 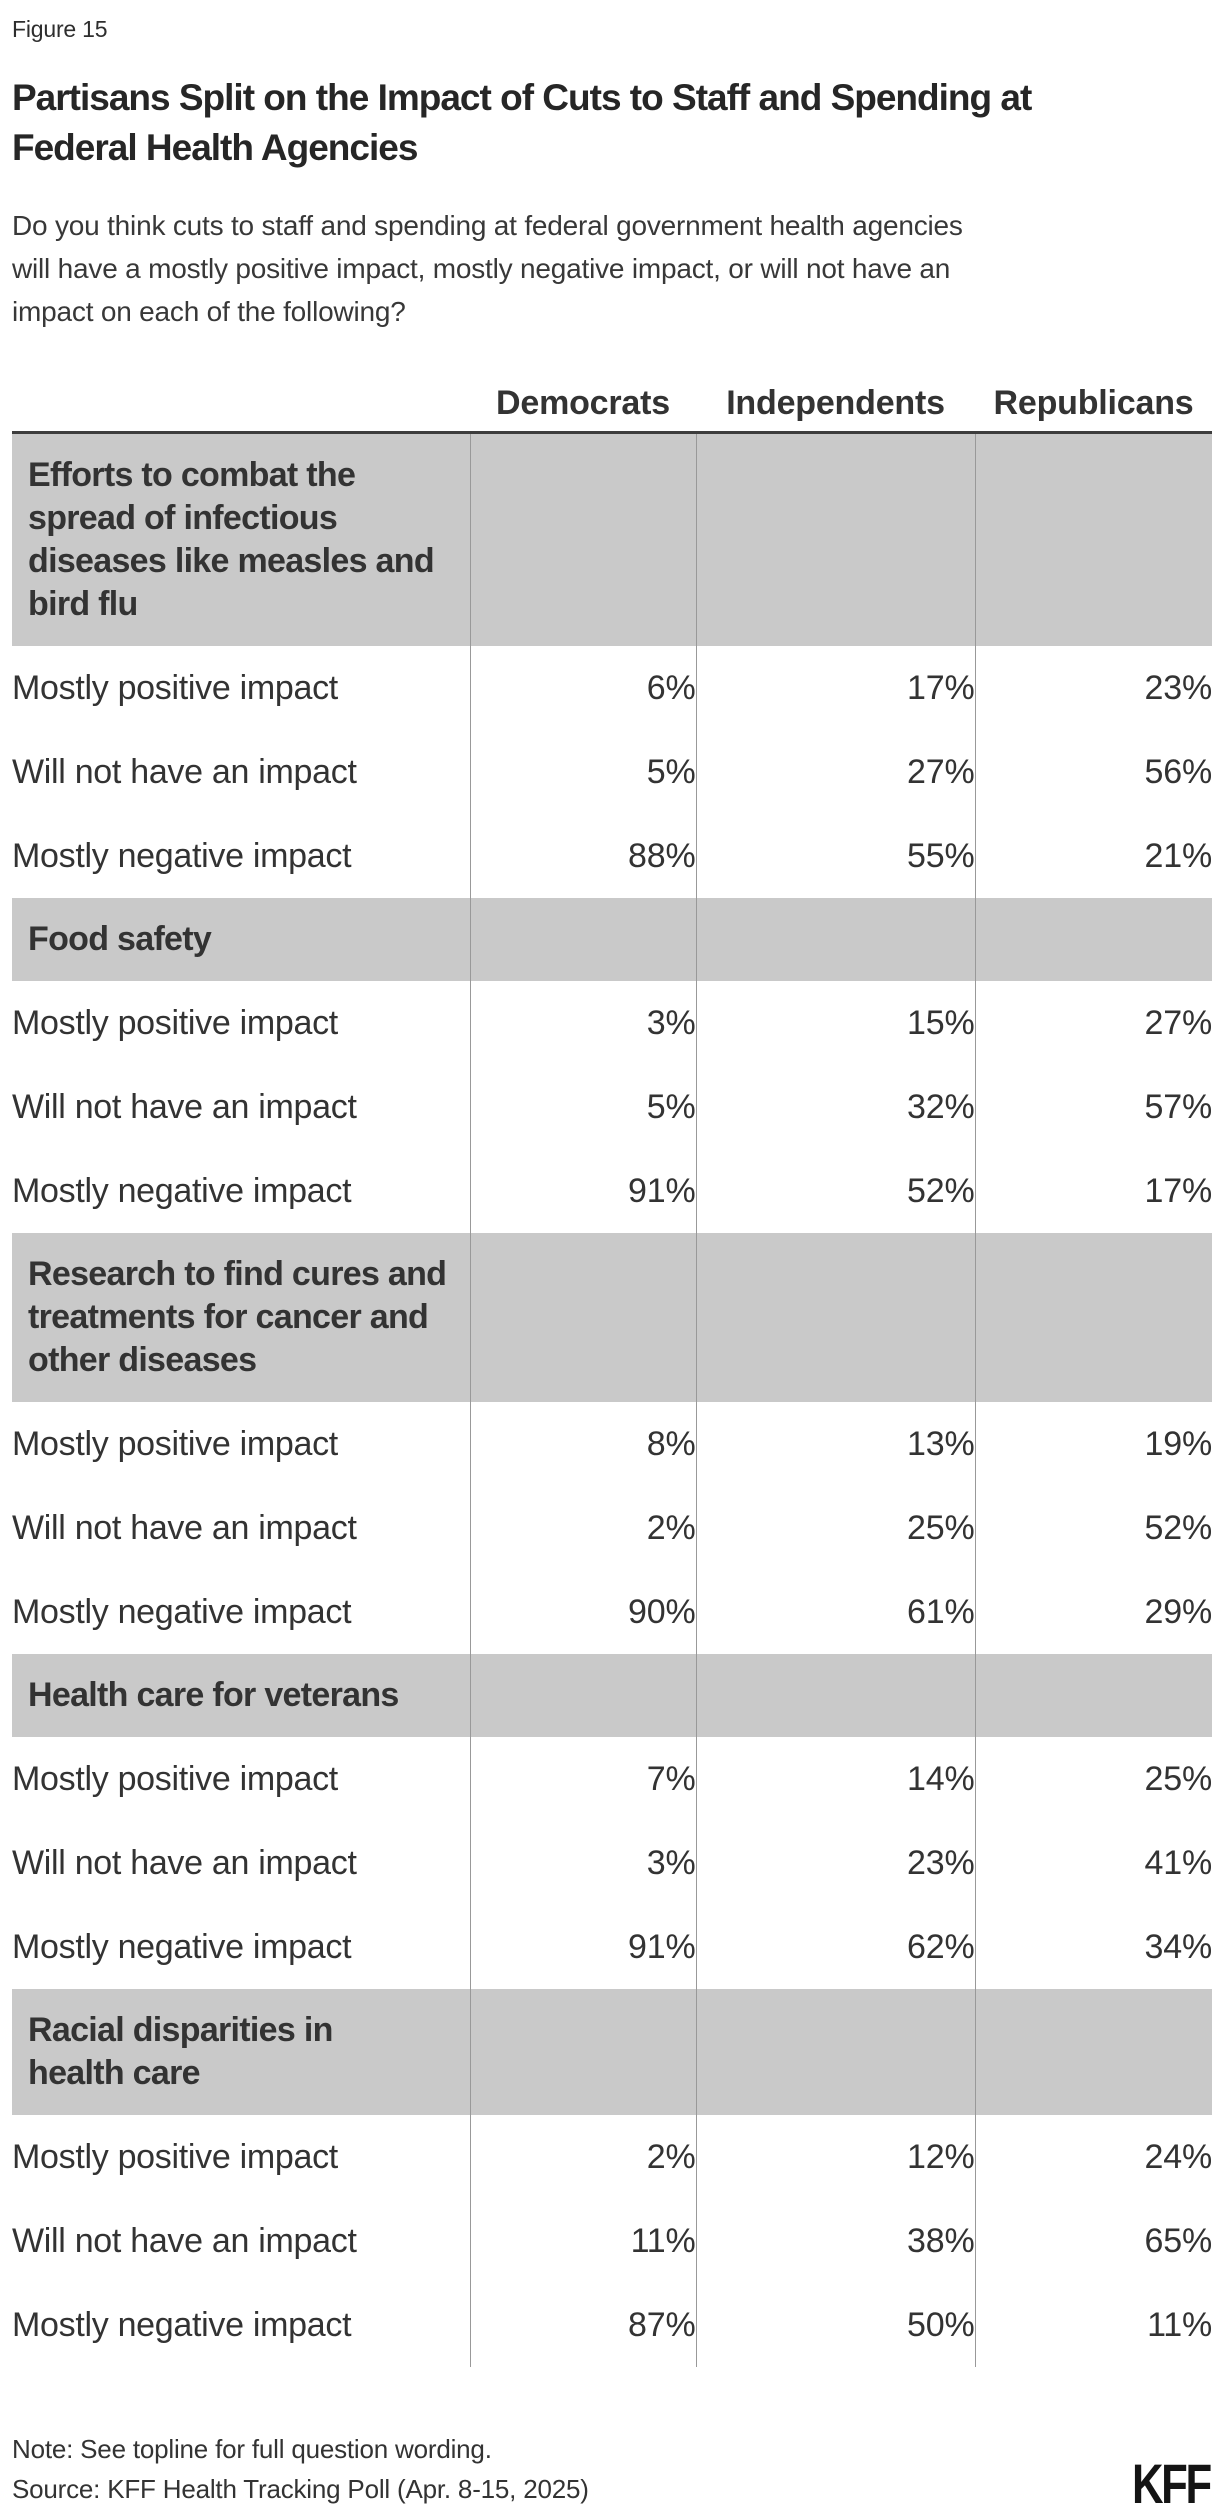 What do you see at coordinates (1093, 1023) in the screenshot?
I see `value-cell-republicans: 27%` at bounding box center [1093, 1023].